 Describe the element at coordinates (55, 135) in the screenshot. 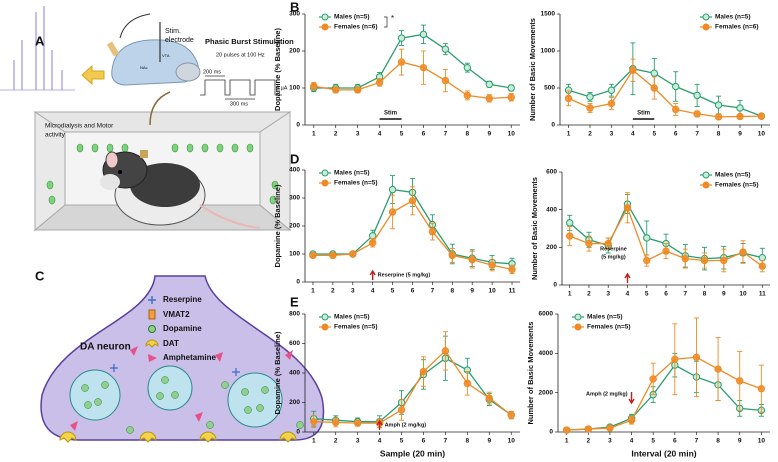

I see `arena-label: activity` at that location.